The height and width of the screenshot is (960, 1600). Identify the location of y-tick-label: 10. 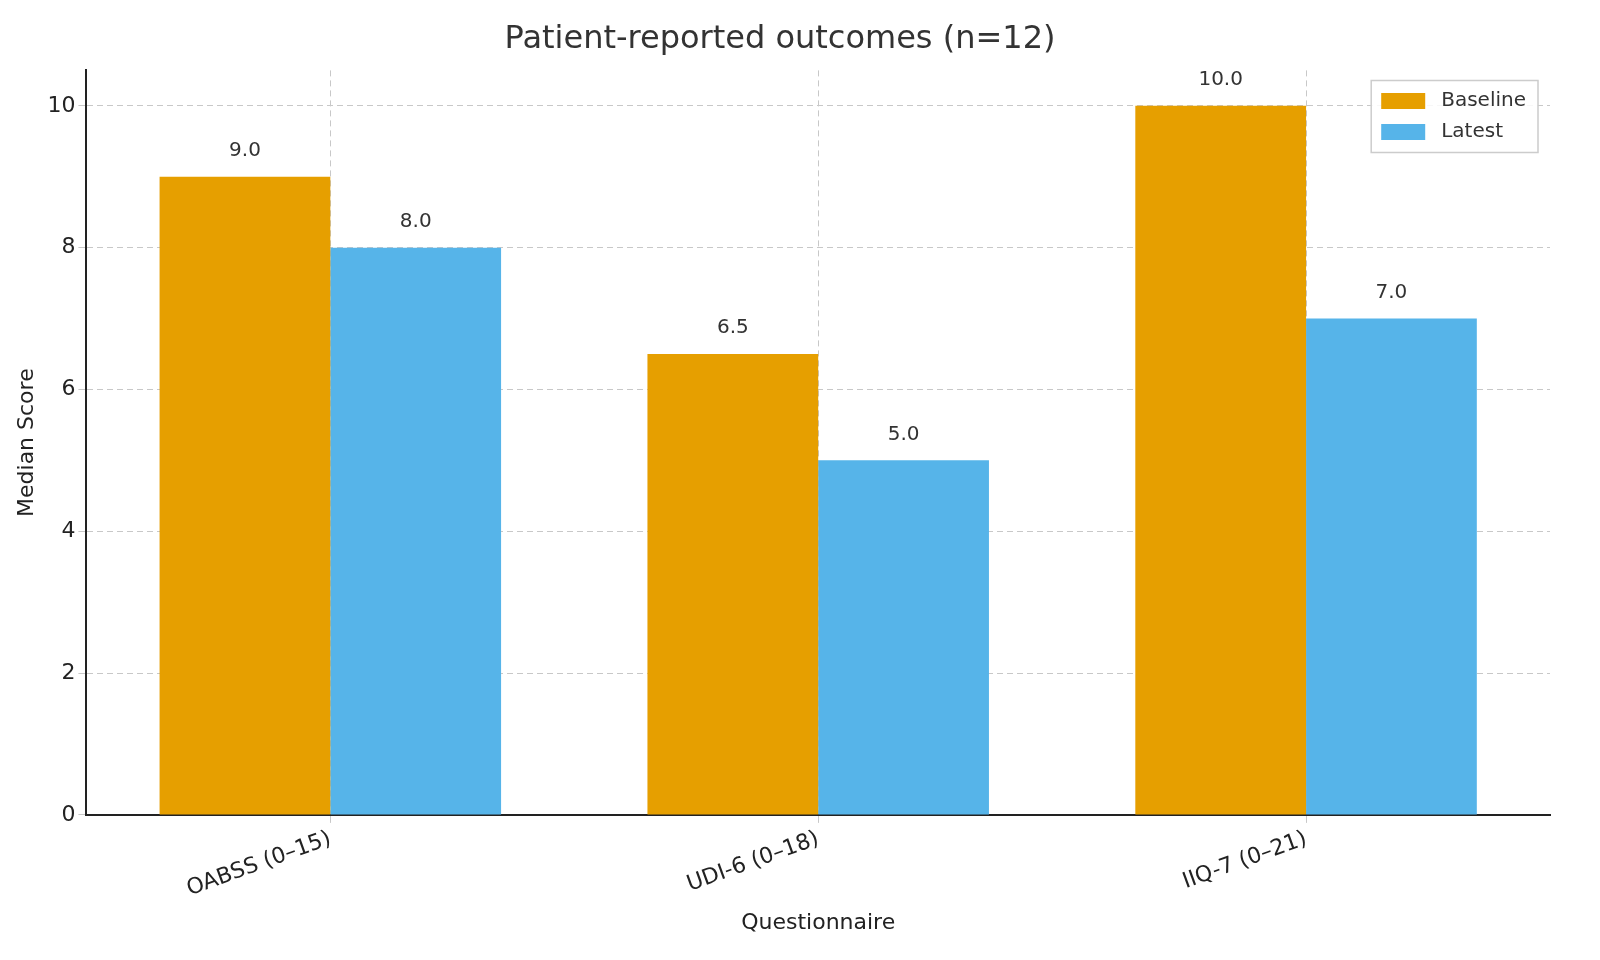
(61, 104).